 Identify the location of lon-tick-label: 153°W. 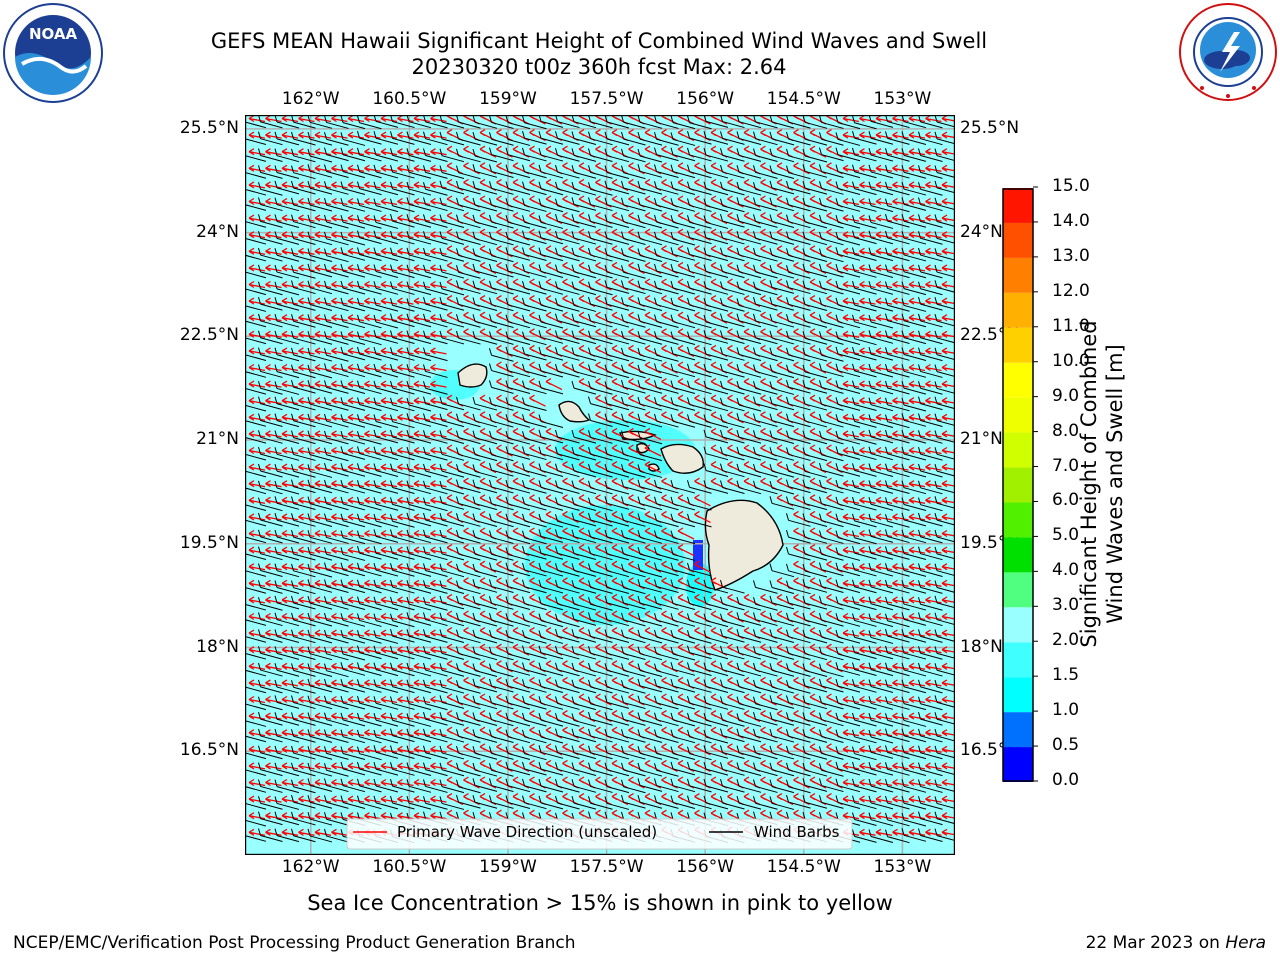
(902, 867).